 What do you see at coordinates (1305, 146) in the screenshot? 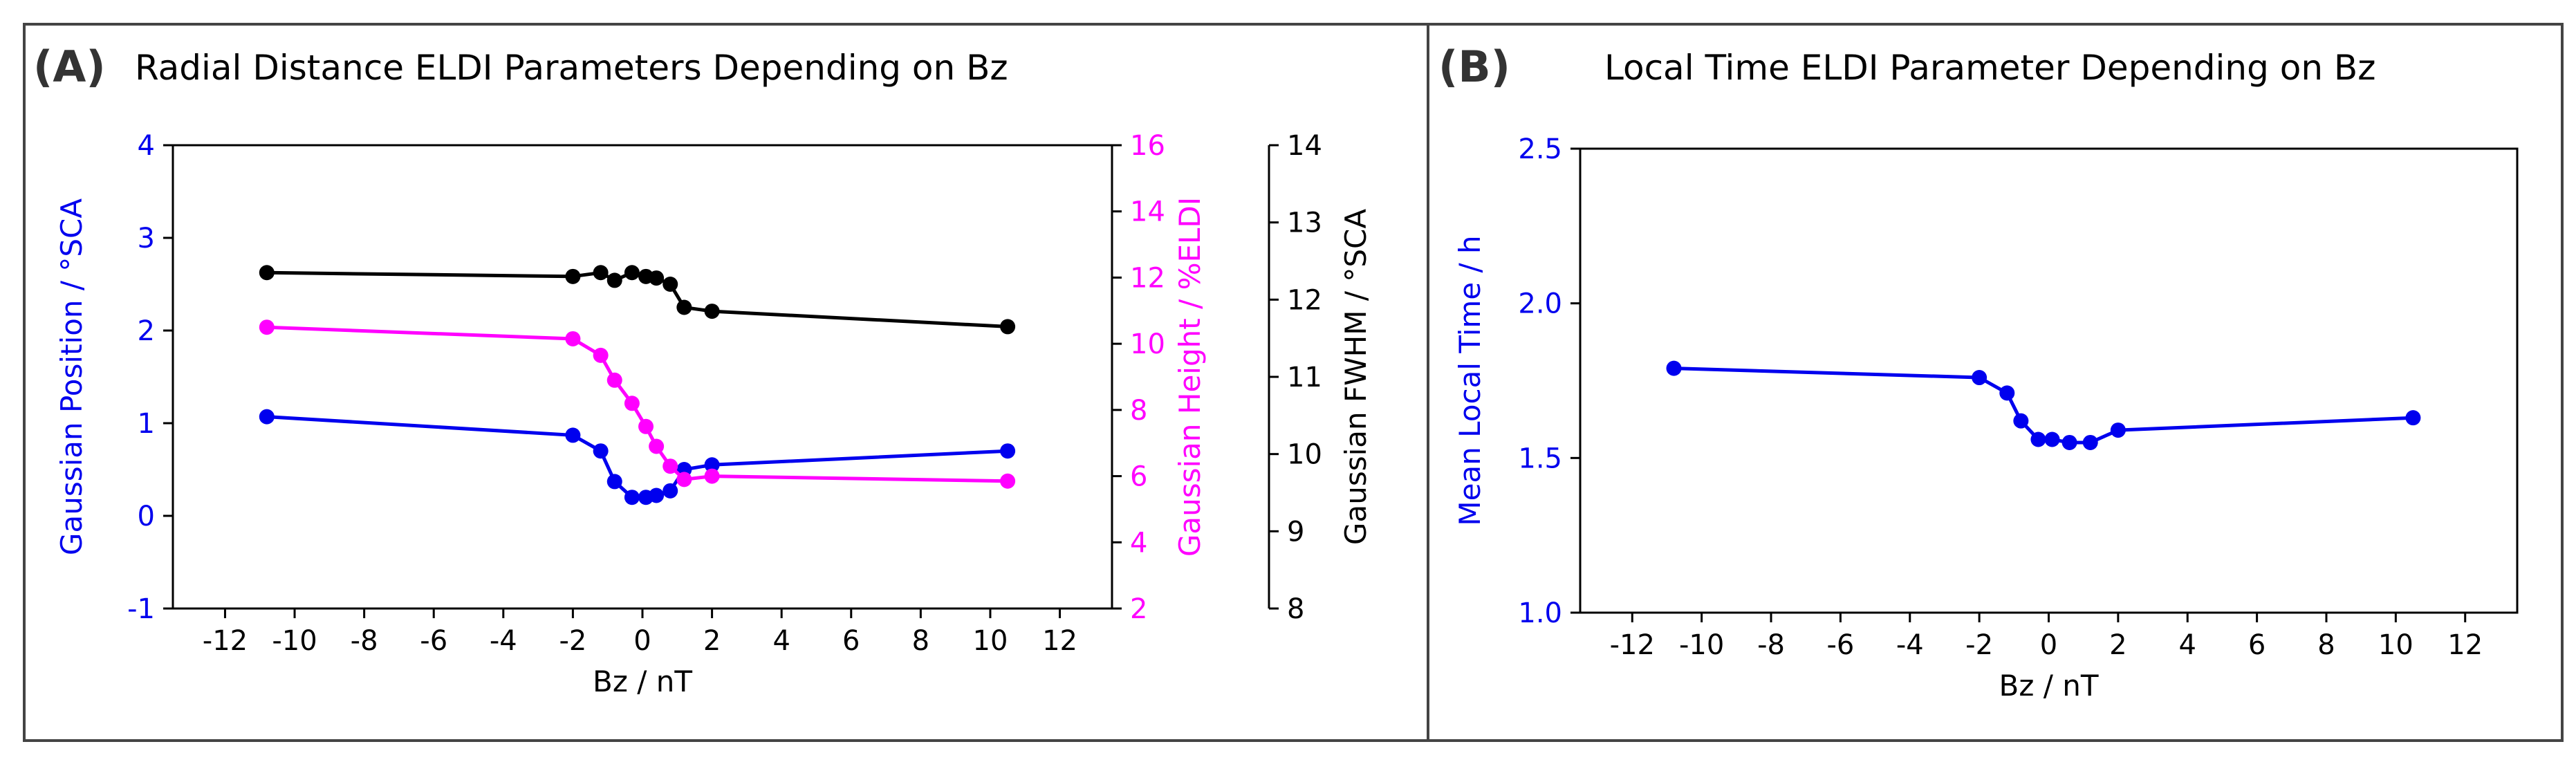
I see `chart-a-fwhm-ytick-label: 14` at bounding box center [1305, 146].